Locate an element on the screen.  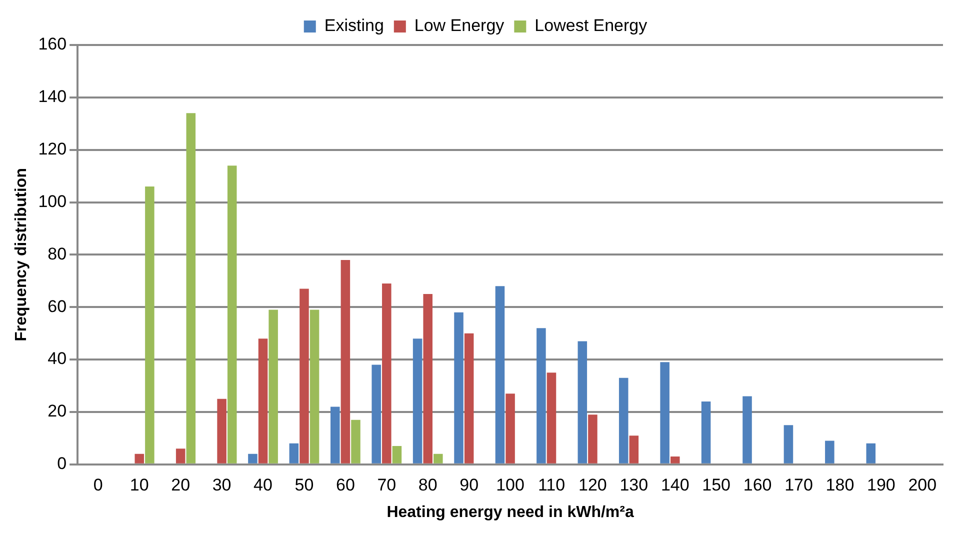
x-tick-label: 140 is located at coordinates (675, 484).